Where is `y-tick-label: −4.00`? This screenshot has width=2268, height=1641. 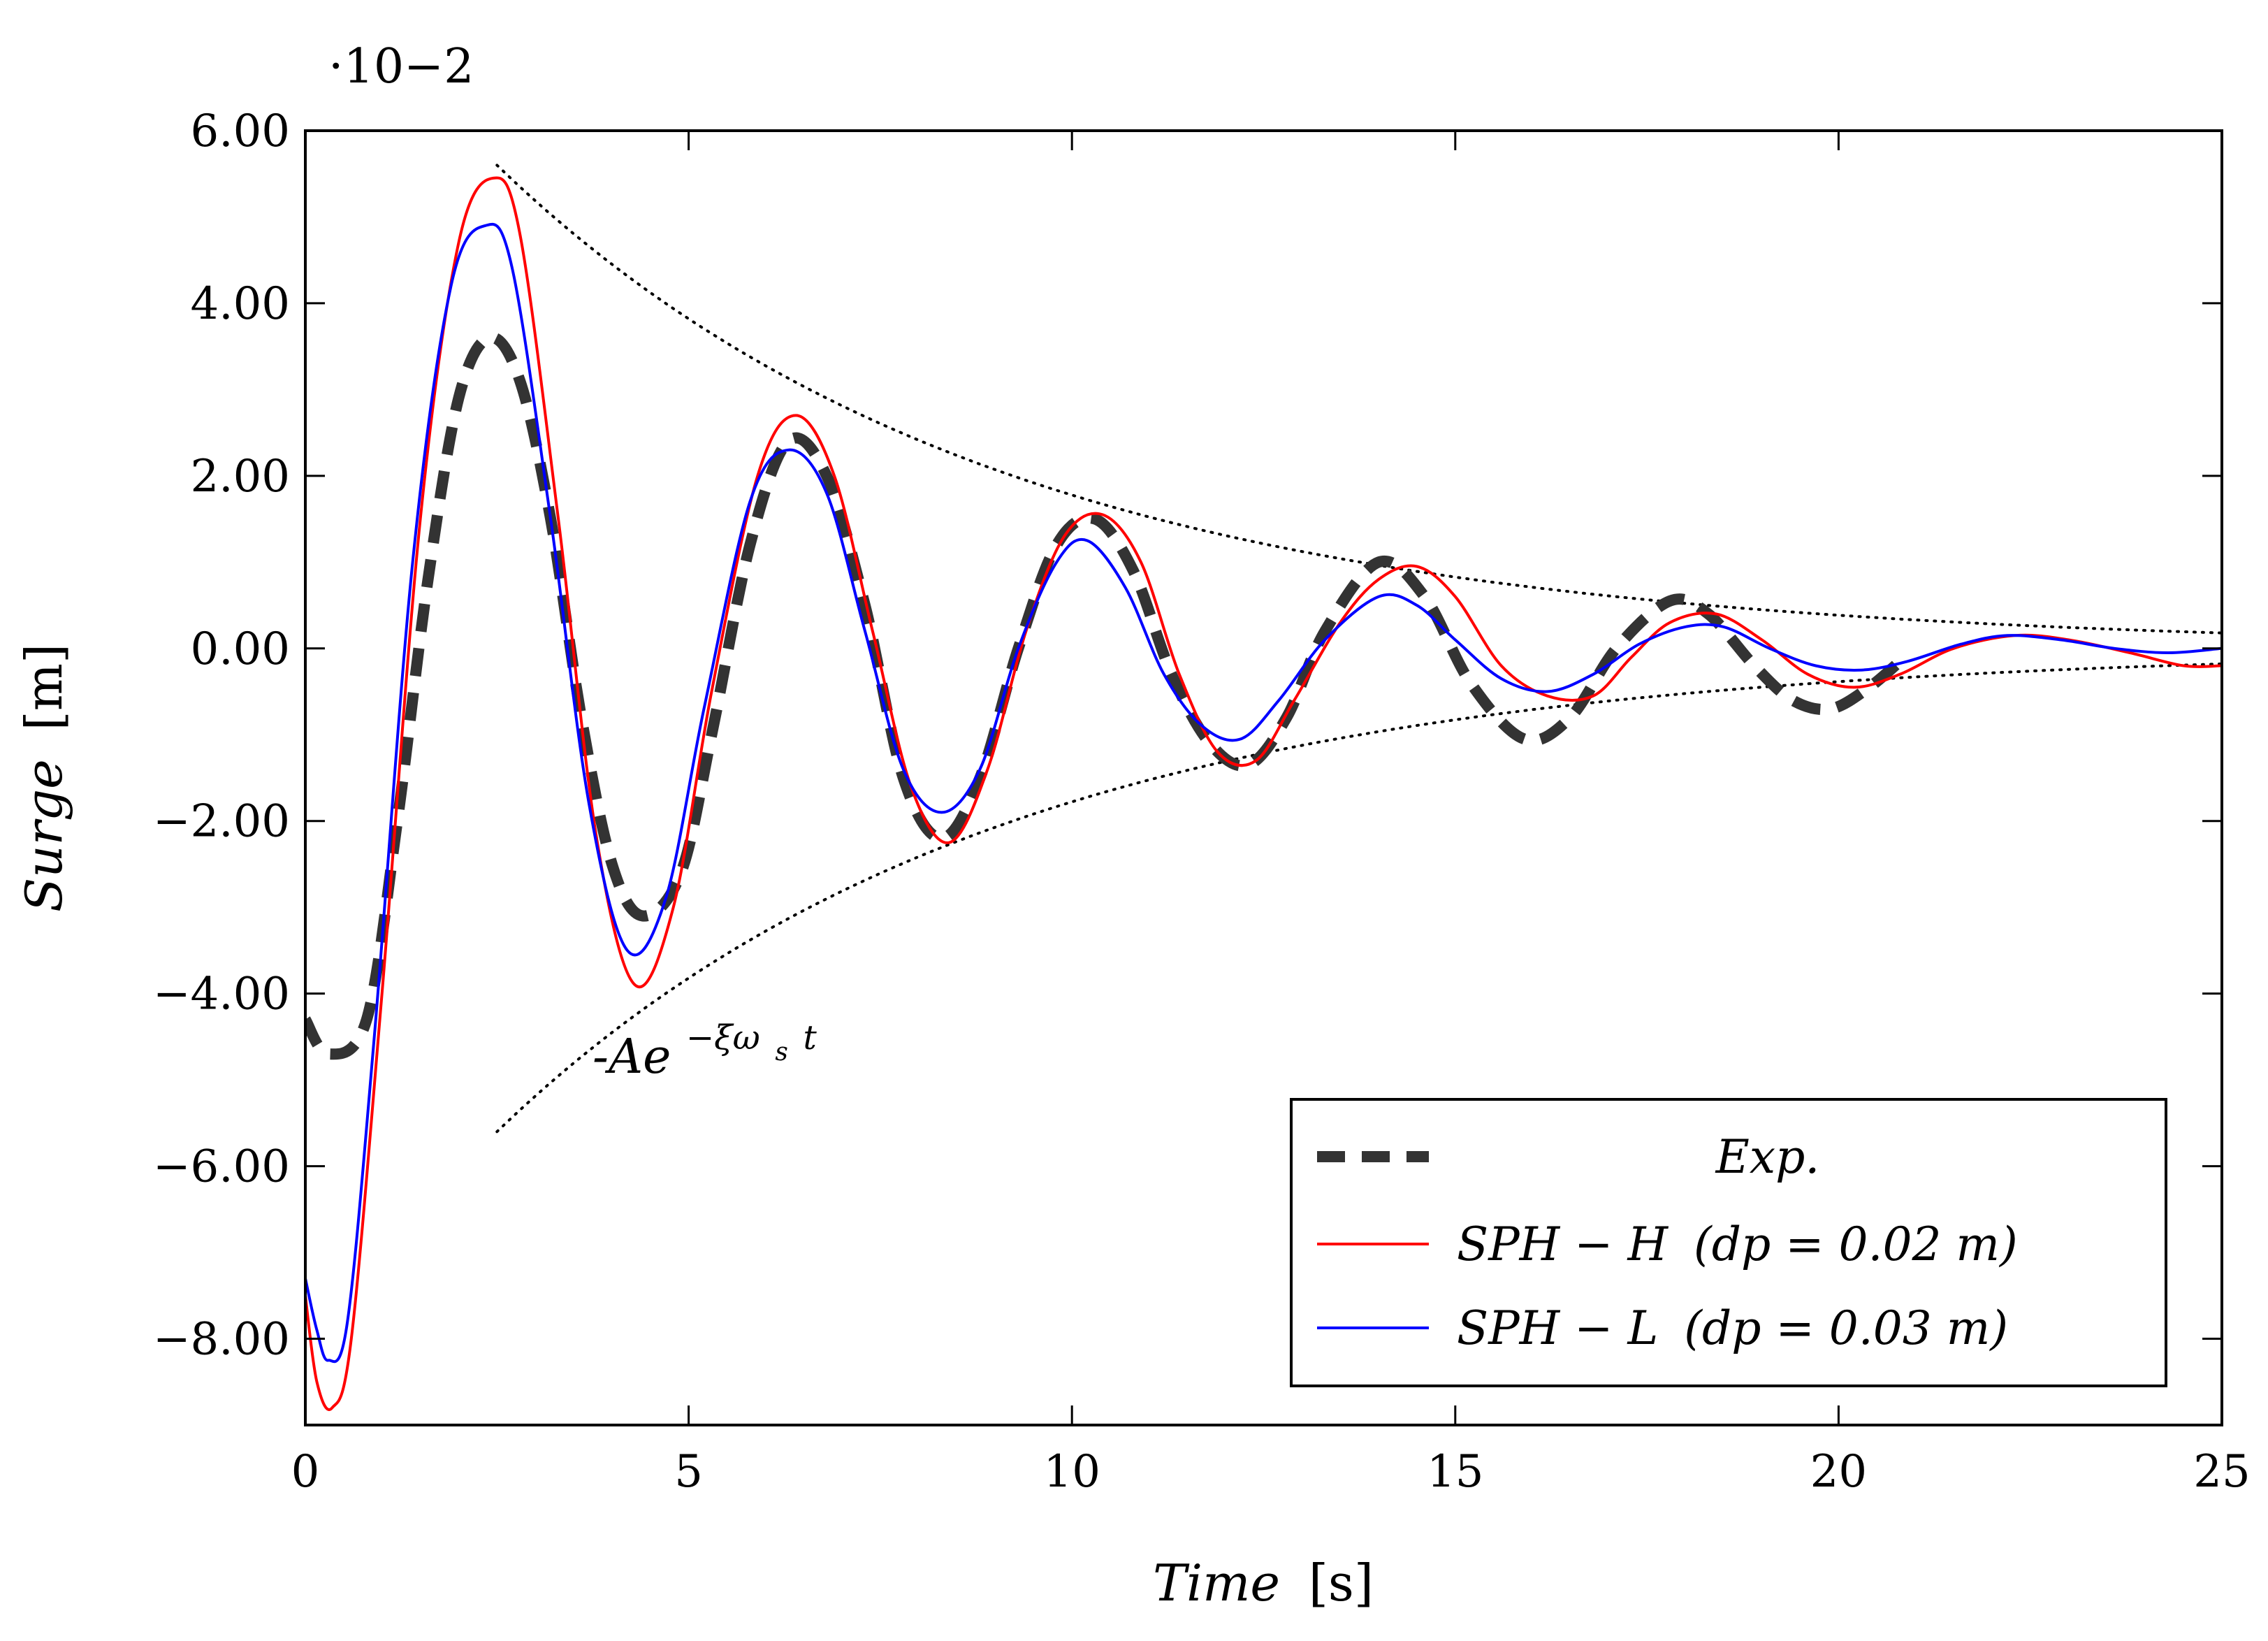 y-tick-label: −4.00 is located at coordinates (221, 994).